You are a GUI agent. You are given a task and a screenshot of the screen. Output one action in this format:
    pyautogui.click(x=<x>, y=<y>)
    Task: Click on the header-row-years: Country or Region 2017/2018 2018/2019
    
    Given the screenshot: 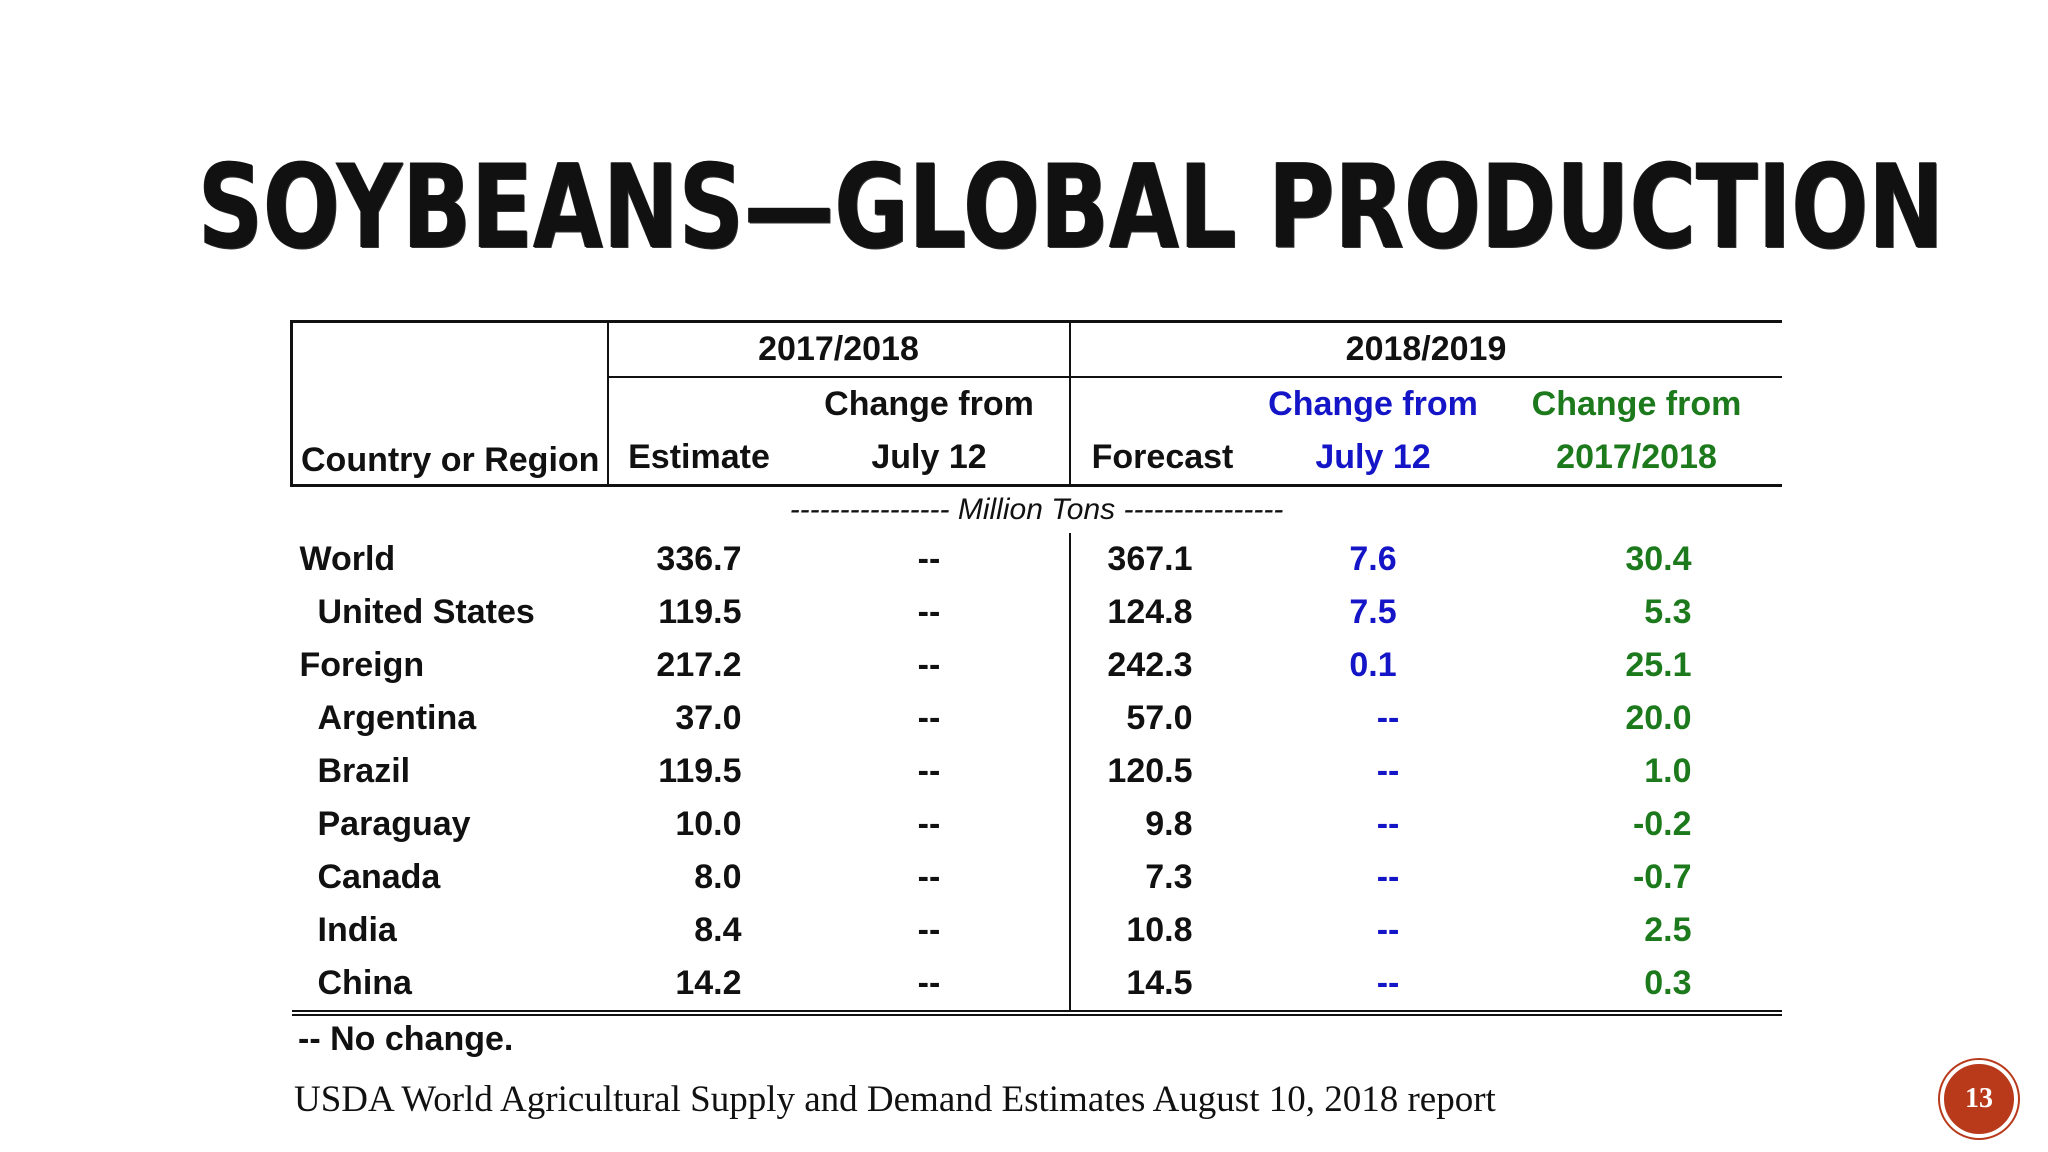 What is the action you would take?
    pyautogui.click(x=1036, y=403)
    